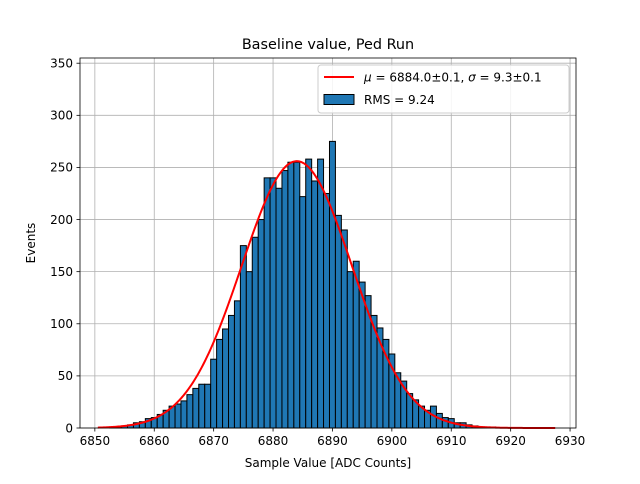 Image resolution: width=640 pixels, height=484 pixels. What do you see at coordinates (510, 441) in the screenshot?
I see `x-tick-label: 6920` at bounding box center [510, 441].